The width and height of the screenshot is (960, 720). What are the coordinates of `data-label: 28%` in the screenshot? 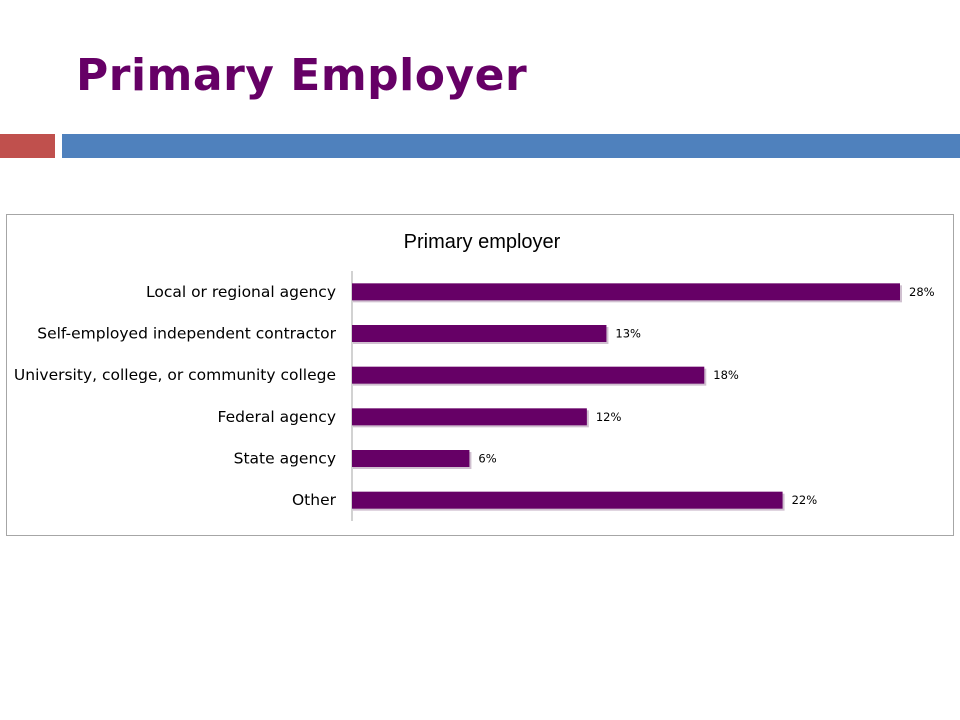 It's located at (922, 292).